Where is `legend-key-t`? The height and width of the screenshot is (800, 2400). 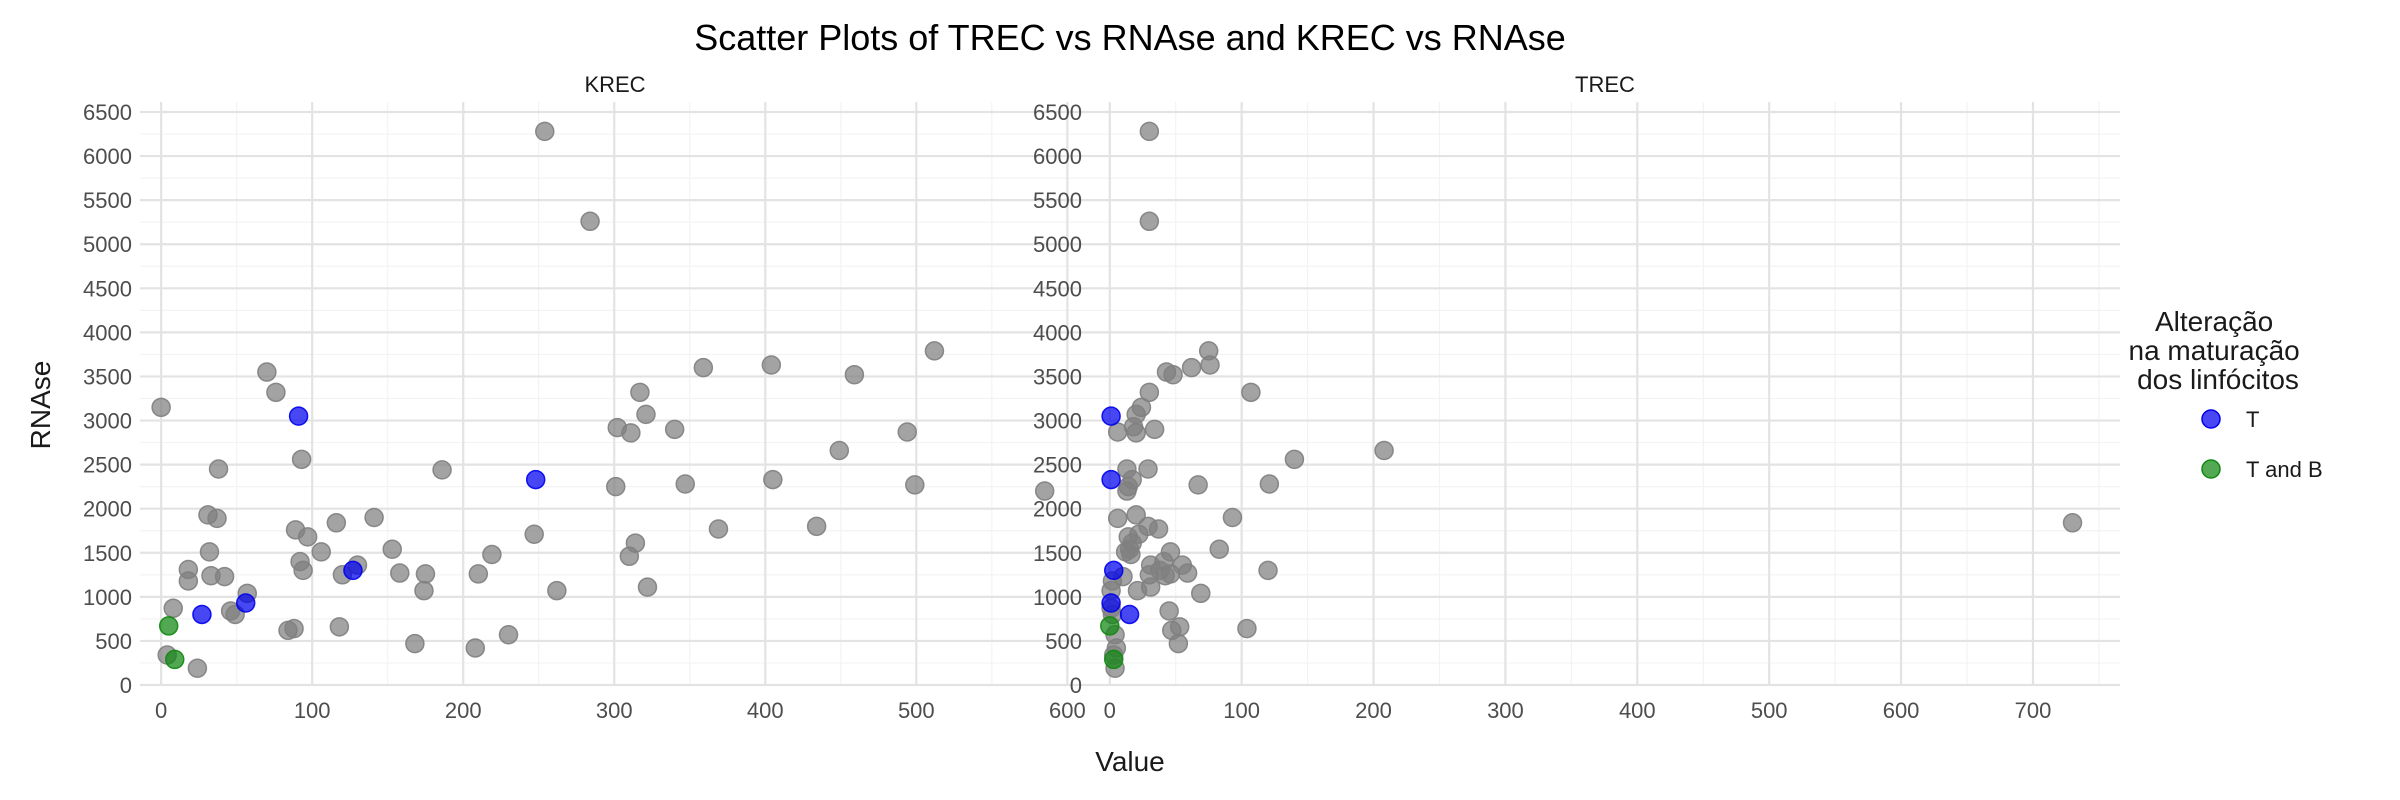
legend-key-t is located at coordinates (2211, 419).